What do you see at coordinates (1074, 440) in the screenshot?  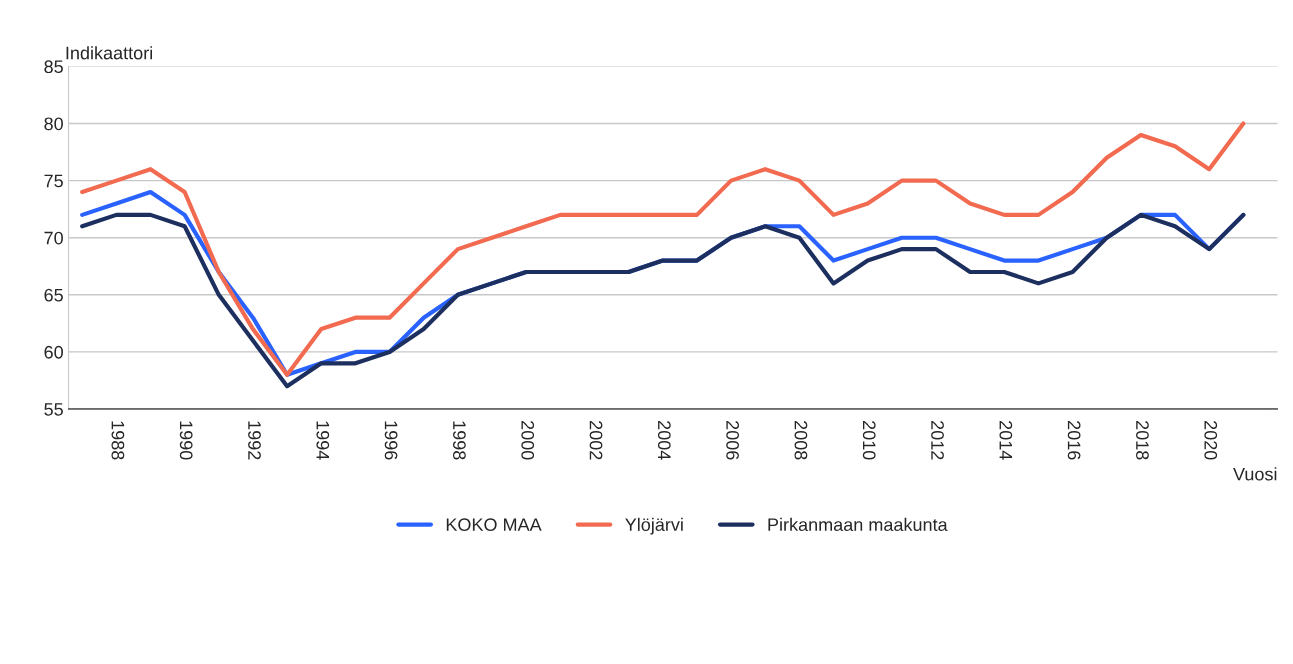 I see `x-tick-label: 2016` at bounding box center [1074, 440].